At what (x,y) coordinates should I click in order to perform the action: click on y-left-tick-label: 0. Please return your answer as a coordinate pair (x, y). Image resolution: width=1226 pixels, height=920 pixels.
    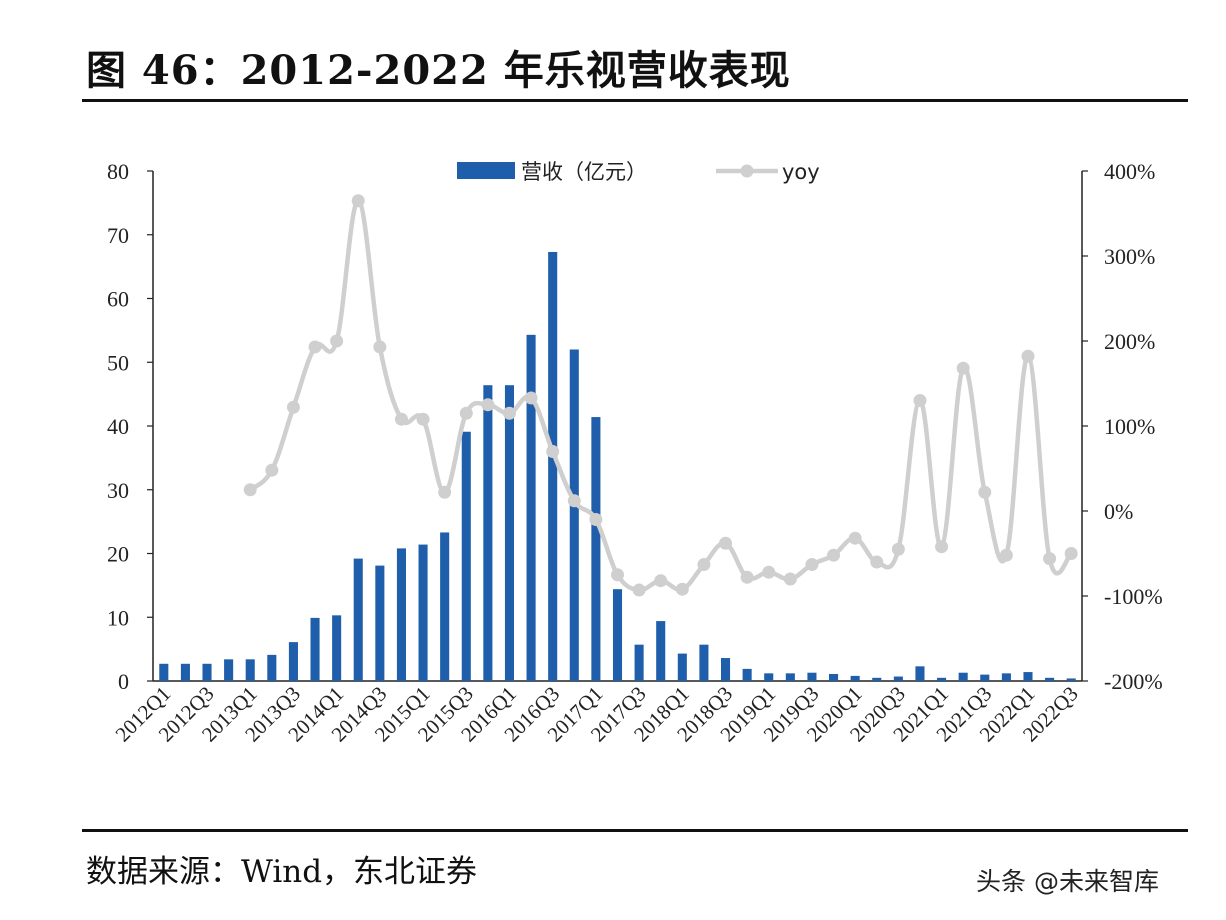
    Looking at the image, I should click on (123, 681).